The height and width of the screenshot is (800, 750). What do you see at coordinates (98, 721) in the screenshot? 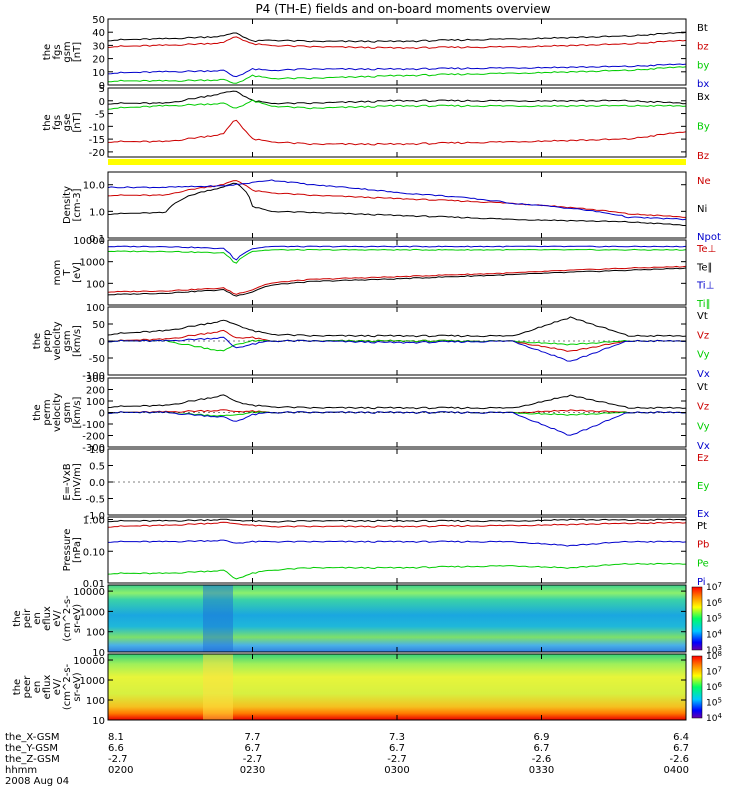
I see `peer-ytick-label: 10` at bounding box center [98, 721].